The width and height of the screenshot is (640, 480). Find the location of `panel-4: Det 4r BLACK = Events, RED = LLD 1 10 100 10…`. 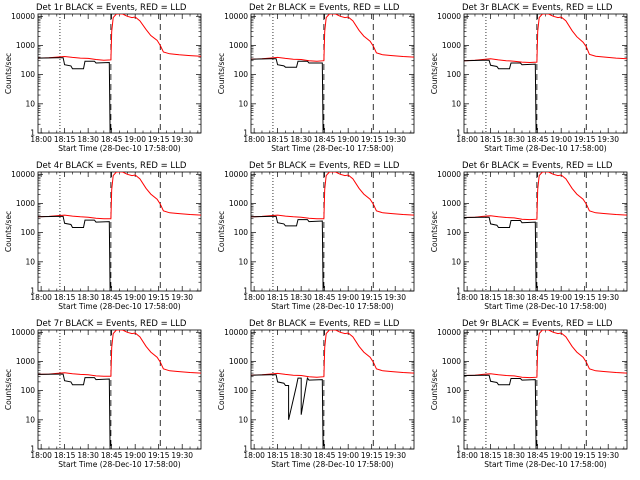

panel-4: Det 4r BLACK = Events, RED = LLD 1 10 100 10… is located at coordinates (103, 236).